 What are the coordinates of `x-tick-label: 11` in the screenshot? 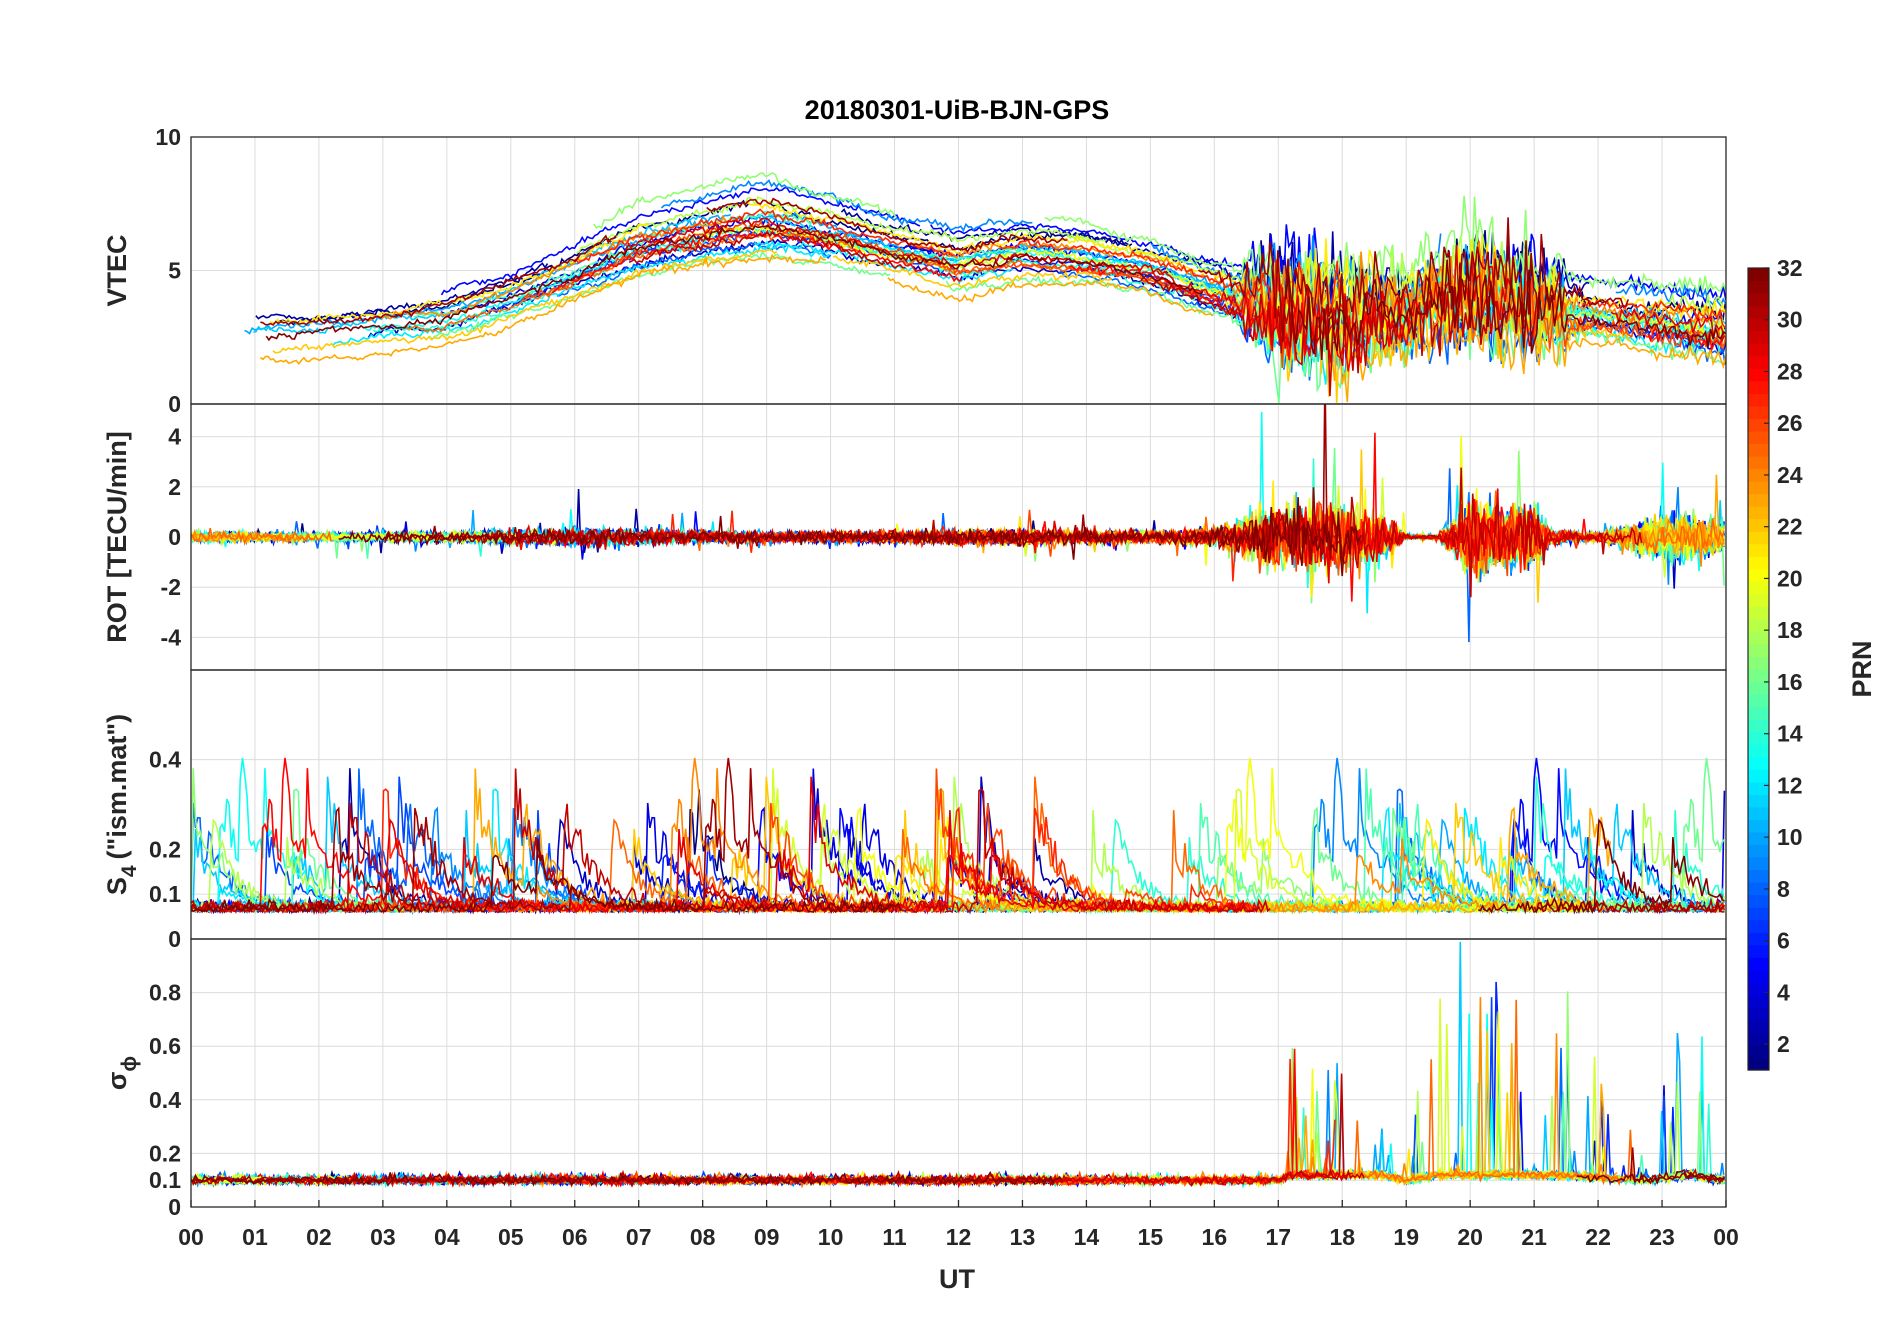 It's located at (894, 1237).